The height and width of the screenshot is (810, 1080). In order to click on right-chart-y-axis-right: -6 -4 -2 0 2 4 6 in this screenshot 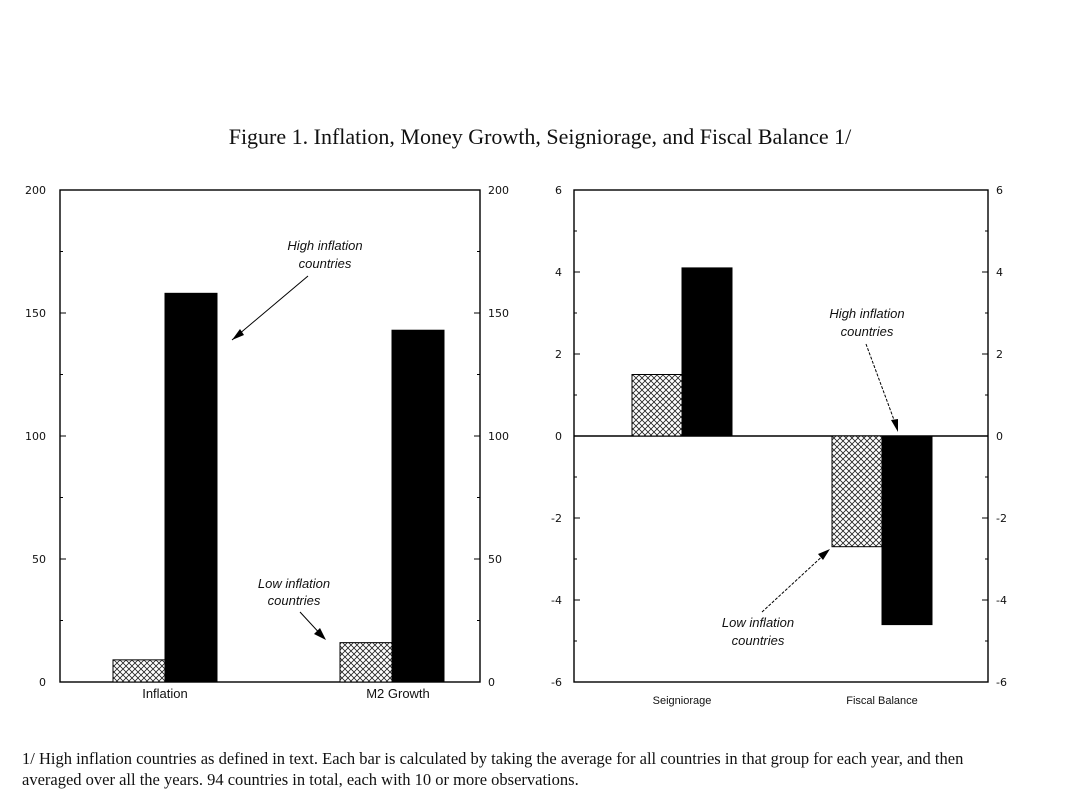, I will do `click(994, 436)`.